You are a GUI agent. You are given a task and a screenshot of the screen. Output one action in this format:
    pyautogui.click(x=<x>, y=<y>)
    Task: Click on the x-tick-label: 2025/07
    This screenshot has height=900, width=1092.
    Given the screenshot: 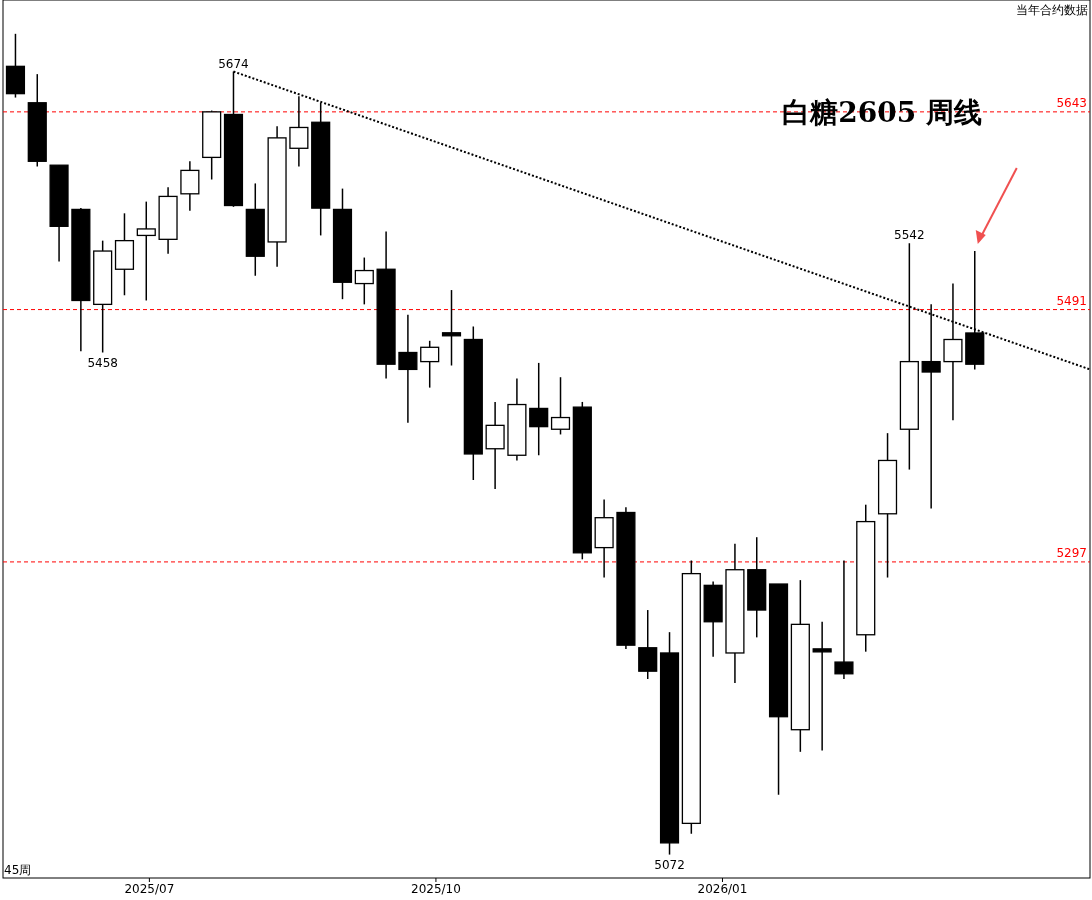 What is the action you would take?
    pyautogui.click(x=149, y=889)
    